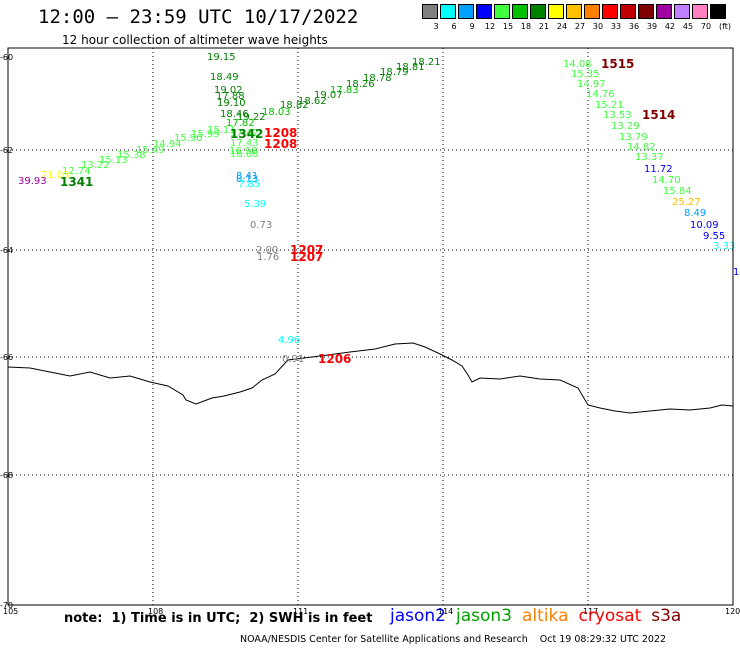  Describe the element at coordinates (268, 257) in the screenshot. I see `swh-value: 1.76` at that location.